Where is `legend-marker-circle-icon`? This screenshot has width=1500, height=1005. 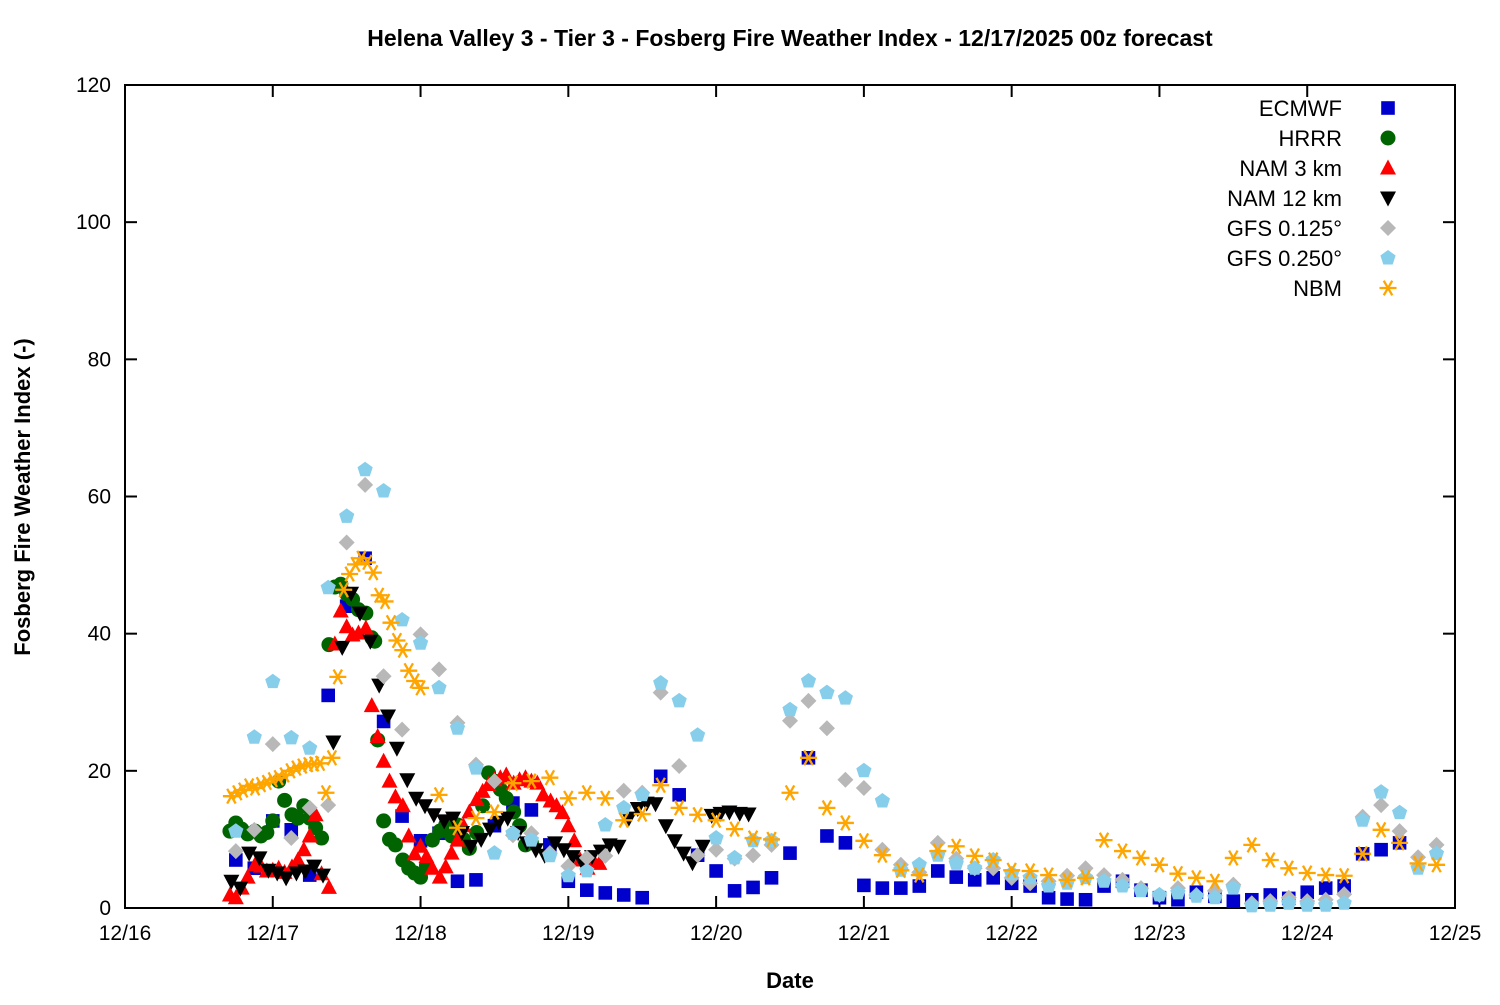
legend-marker-circle-icon is located at coordinates (1388, 138).